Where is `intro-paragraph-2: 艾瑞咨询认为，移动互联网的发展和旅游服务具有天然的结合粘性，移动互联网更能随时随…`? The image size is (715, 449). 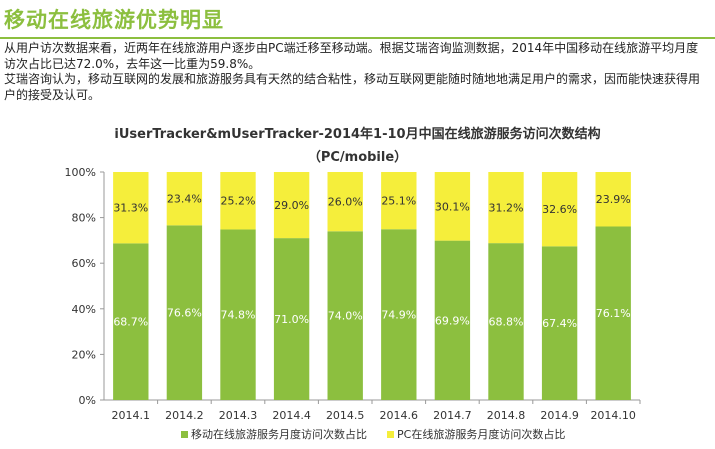 intro-paragraph-2: 艾瑞咨询认为，移动互联网的发展和旅游服务具有天然的结合粘性，移动互联网更能随时随… is located at coordinates (352, 87).